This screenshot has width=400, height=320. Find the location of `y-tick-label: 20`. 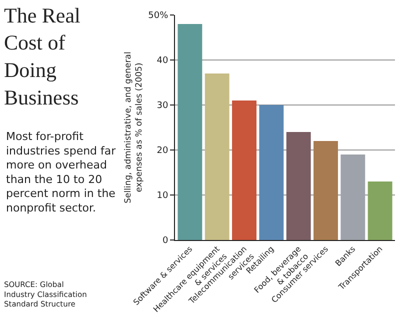

y-tick-label: 20 is located at coordinates (162, 151).